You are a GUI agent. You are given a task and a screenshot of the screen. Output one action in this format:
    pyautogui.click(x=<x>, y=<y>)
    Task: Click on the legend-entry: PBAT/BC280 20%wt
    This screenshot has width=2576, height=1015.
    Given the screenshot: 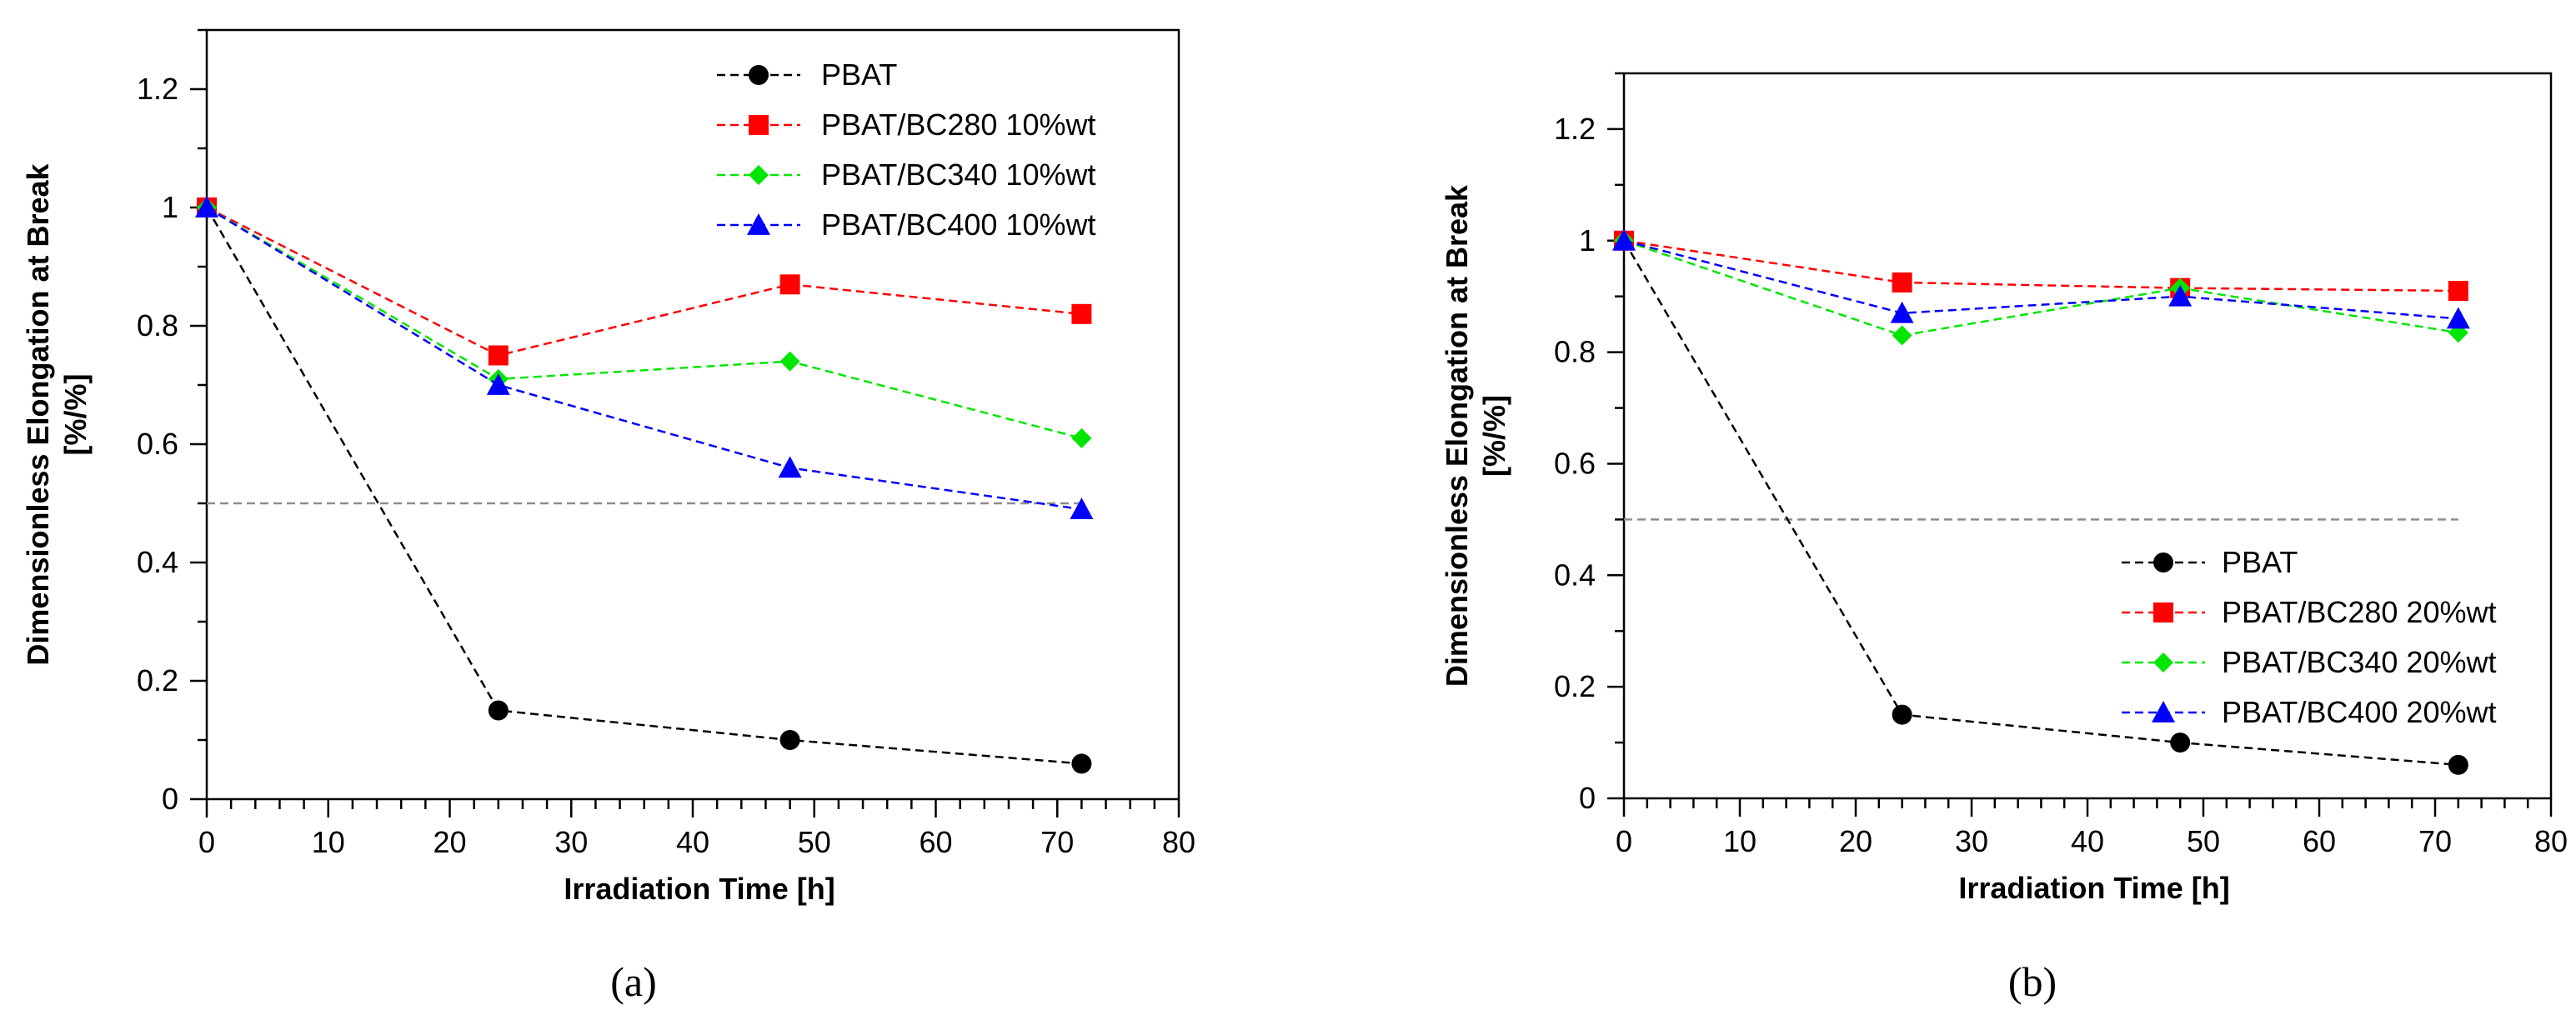 What is the action you would take?
    pyautogui.click(x=2309, y=612)
    